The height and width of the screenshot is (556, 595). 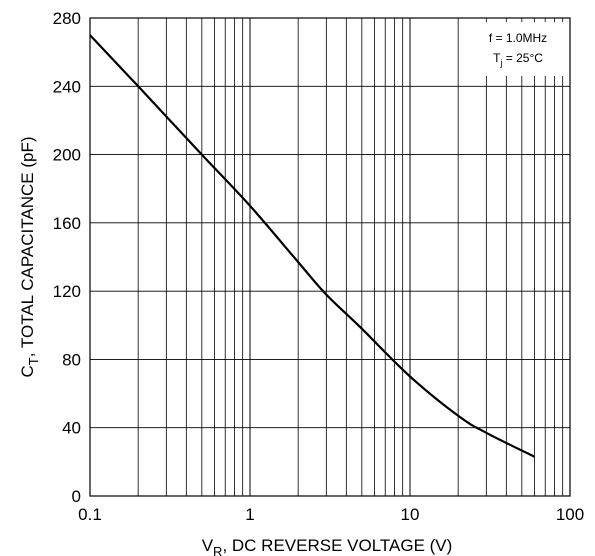 What do you see at coordinates (67, 155) in the screenshot?
I see `y-tick-label: 200` at bounding box center [67, 155].